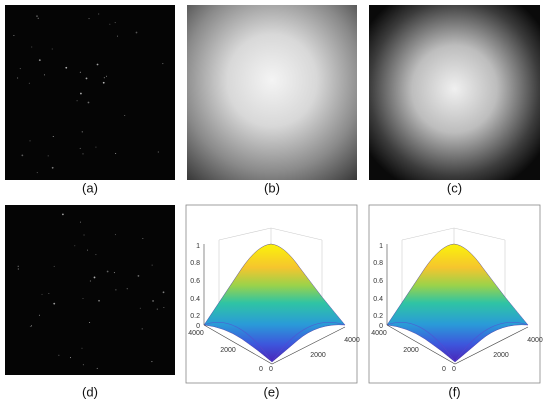 This screenshot has height=405, width=550. I want to click on panel-label: (d), so click(90, 391).